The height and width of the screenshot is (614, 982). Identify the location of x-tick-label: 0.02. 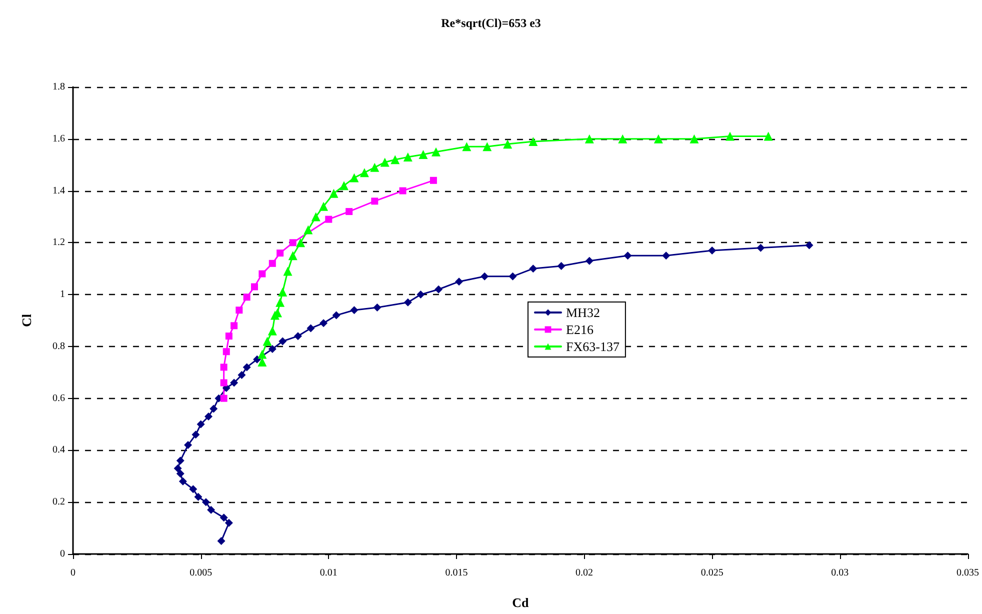
(585, 573).